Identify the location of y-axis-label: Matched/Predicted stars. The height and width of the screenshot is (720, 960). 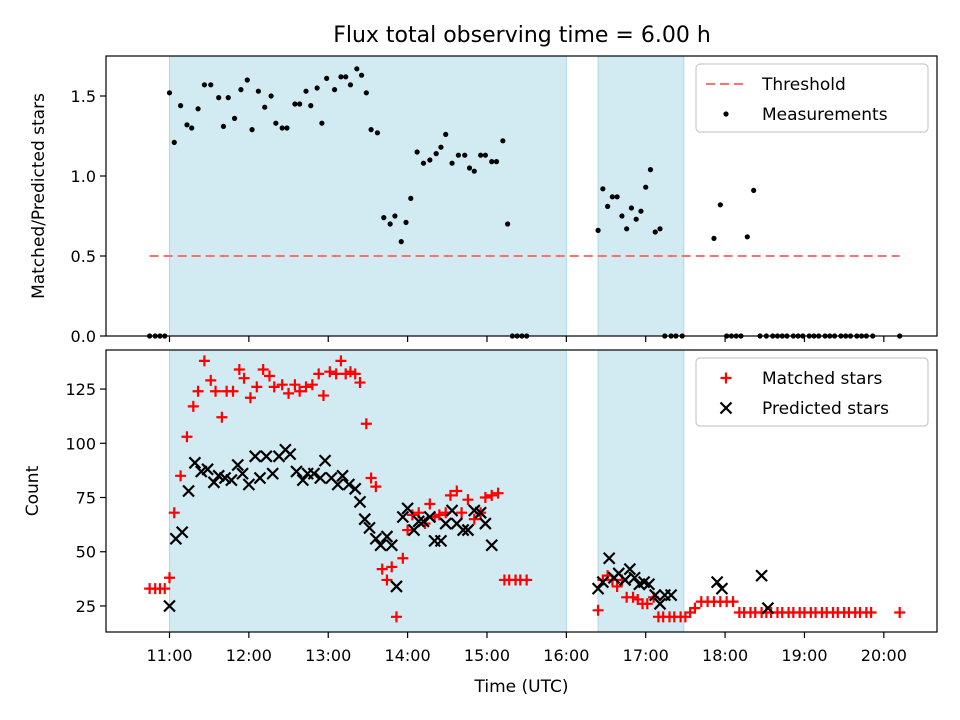
(39, 196).